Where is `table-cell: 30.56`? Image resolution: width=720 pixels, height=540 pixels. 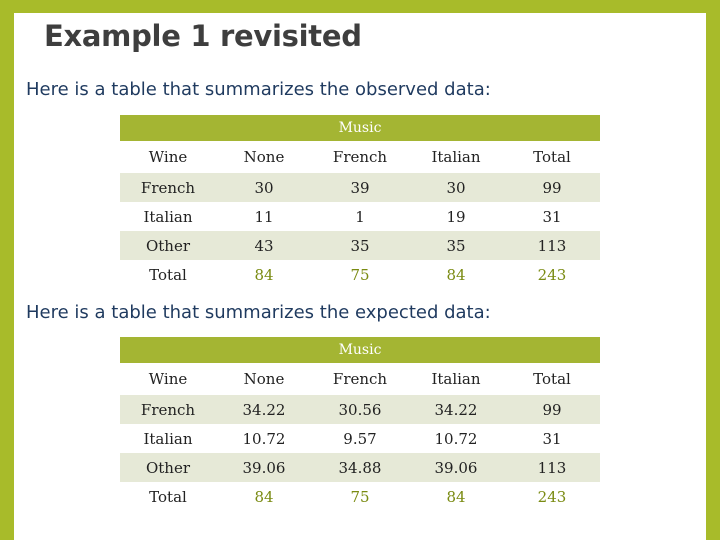
table-cell: 30.56 is located at coordinates (360, 409).